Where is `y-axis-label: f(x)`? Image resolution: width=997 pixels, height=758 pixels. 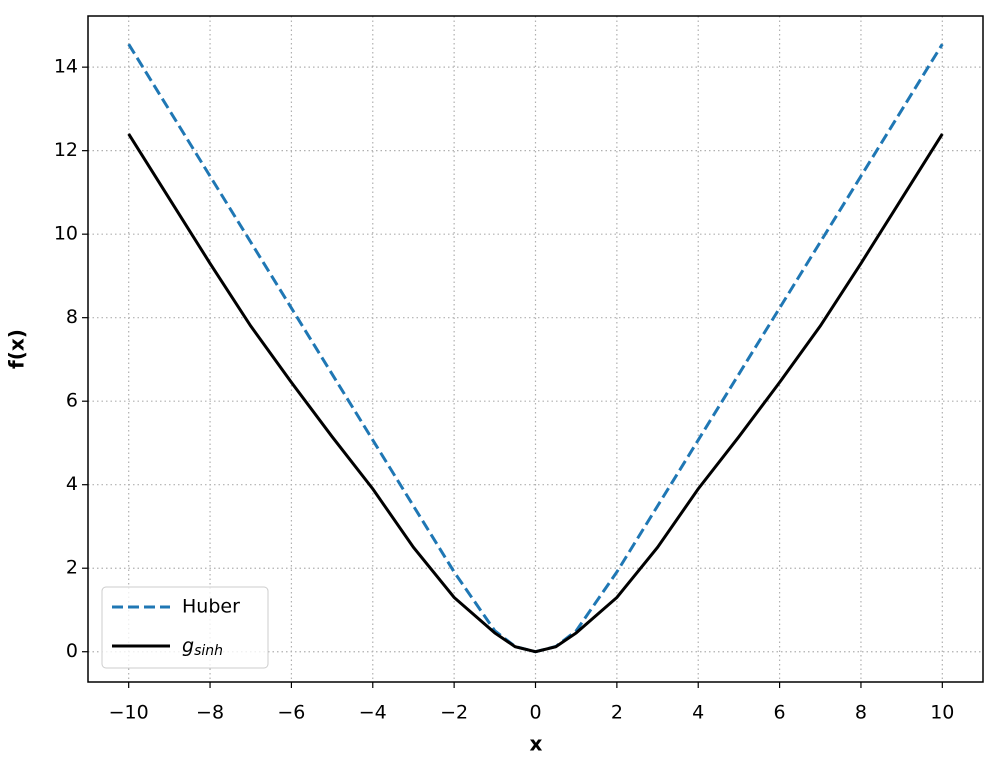
y-axis-label: f(x) is located at coordinates (17, 349).